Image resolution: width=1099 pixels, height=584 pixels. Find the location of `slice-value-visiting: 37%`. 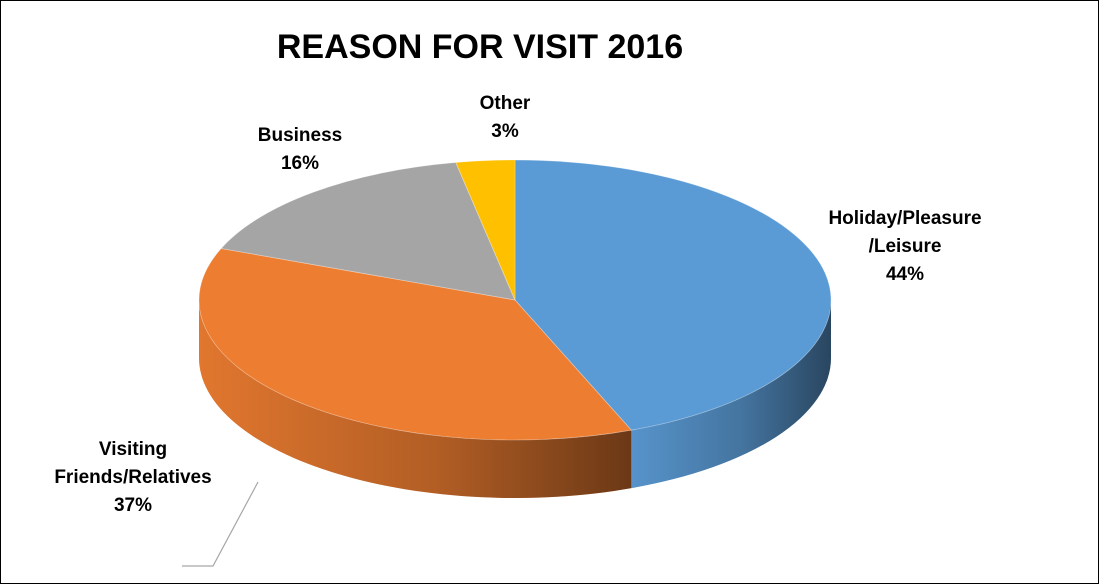

slice-value-visiting: 37% is located at coordinates (133, 505).